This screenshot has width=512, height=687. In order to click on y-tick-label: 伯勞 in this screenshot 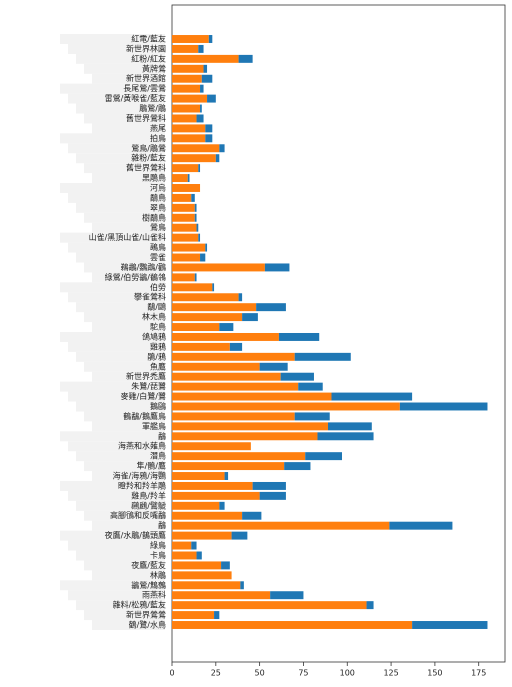, I will do `click(158, 287)`.